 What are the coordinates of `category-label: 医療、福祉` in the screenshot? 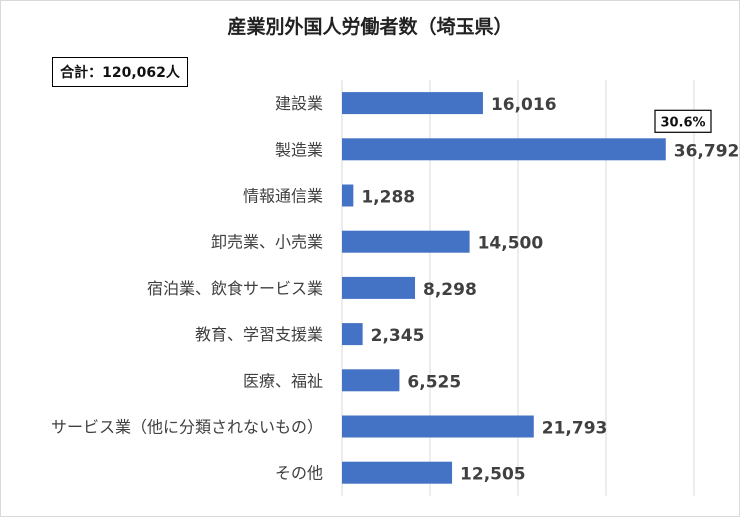 It's located at (283, 380).